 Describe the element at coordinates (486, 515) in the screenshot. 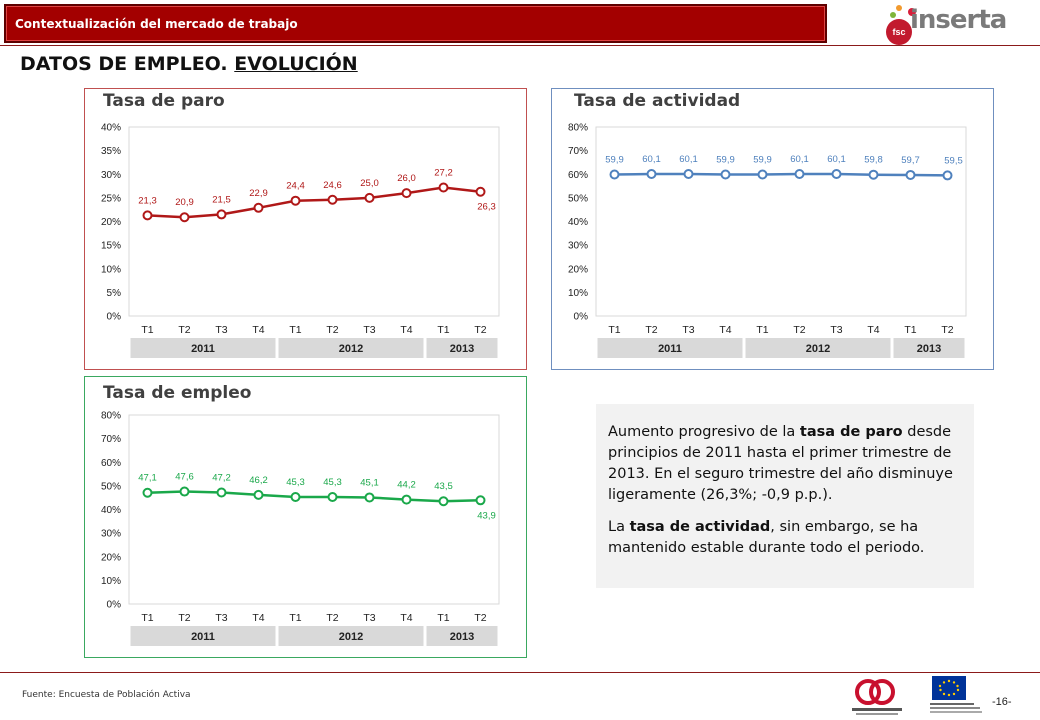

I see `data-label: 43,9` at that location.